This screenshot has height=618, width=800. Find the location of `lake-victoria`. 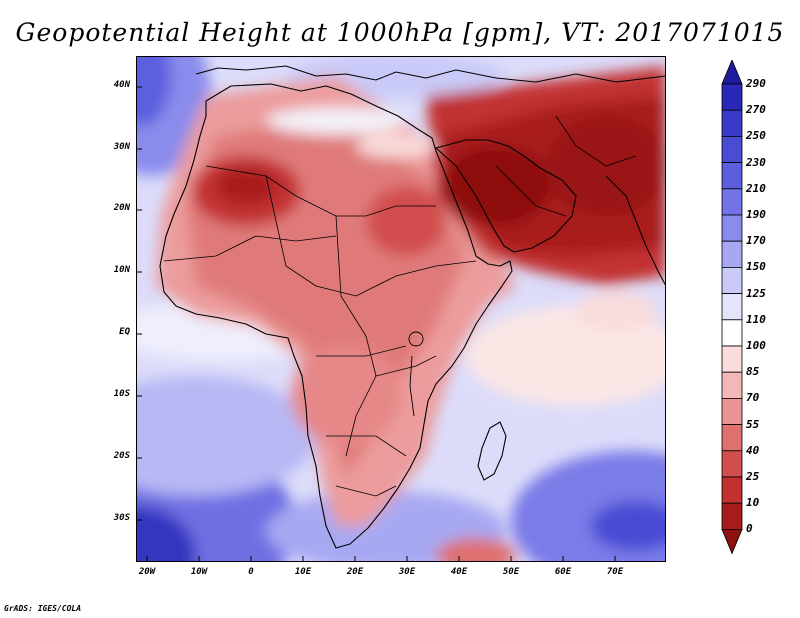

lake-victoria is located at coordinates (416, 339).